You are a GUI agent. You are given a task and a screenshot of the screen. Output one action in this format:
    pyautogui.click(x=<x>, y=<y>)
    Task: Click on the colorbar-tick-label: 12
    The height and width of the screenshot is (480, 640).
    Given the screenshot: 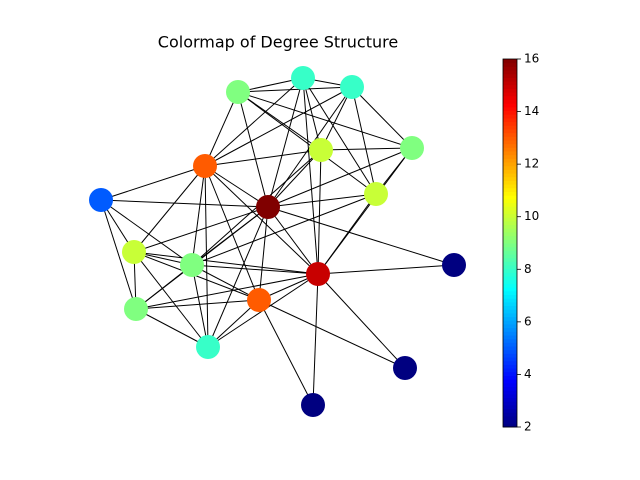 What is the action you would take?
    pyautogui.click(x=531, y=164)
    